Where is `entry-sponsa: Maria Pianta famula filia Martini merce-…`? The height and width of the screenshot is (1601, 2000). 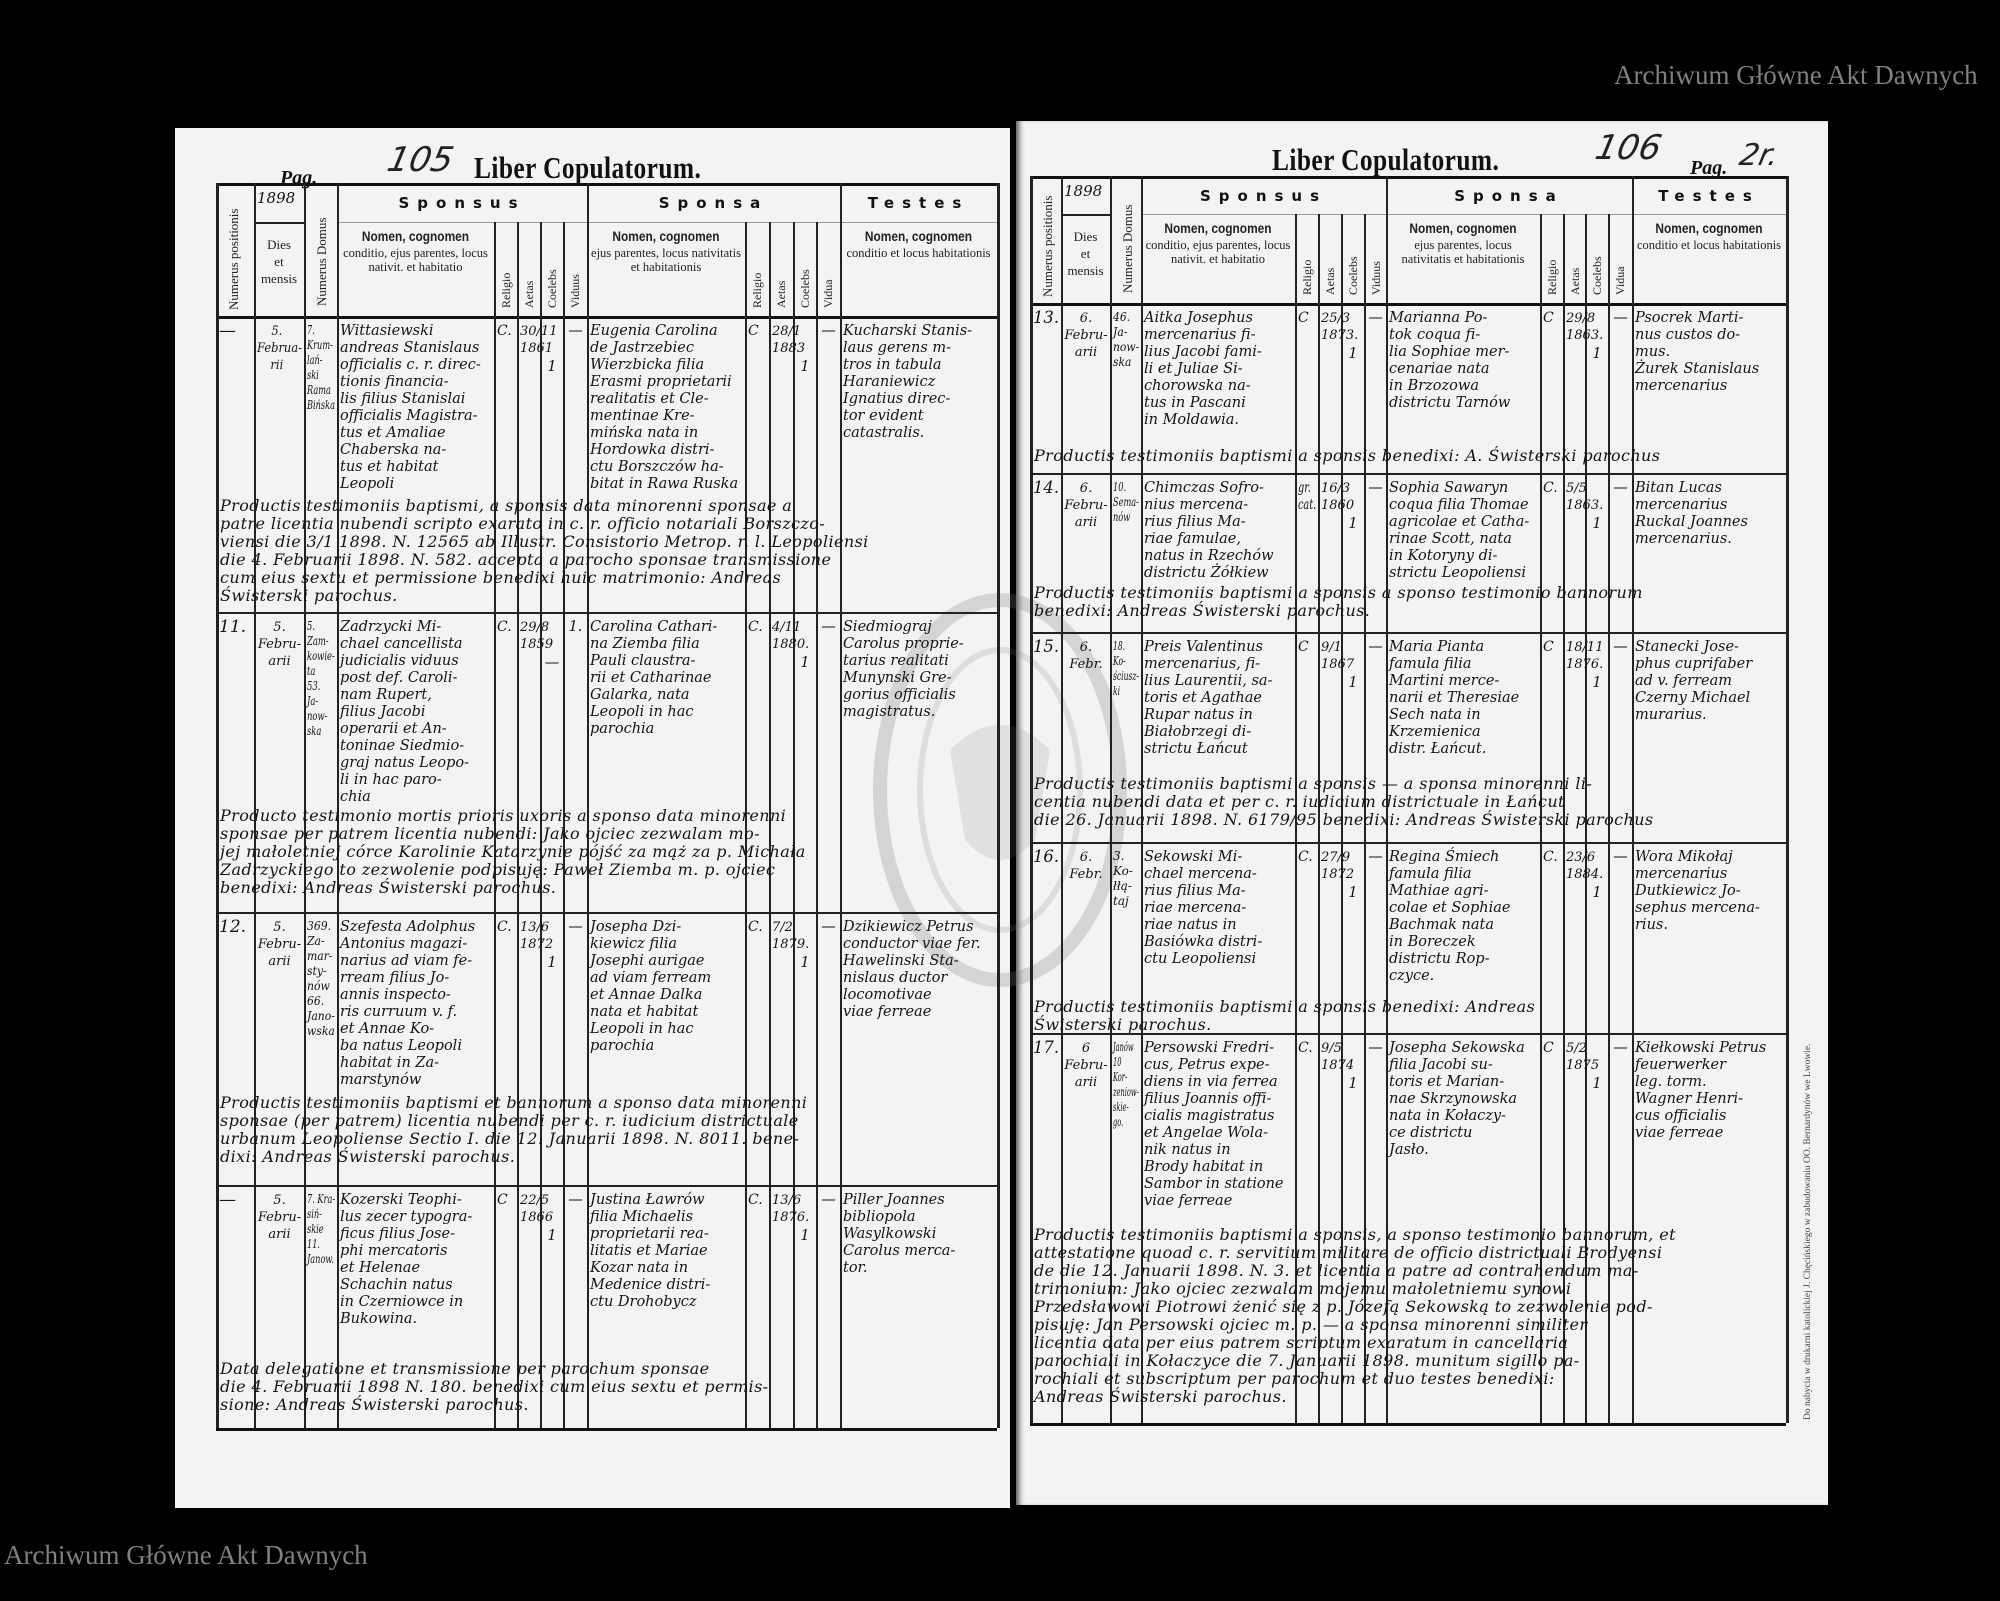 entry-sponsa: Maria Pianta famula filia Martini merce-… is located at coordinates (1454, 698).